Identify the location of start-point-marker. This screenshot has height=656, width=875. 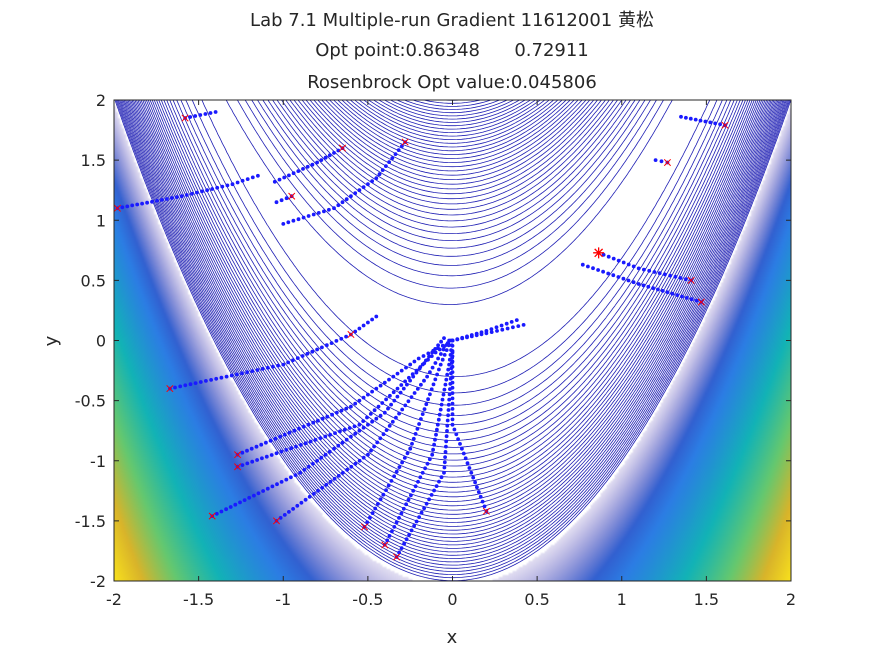
(385, 545).